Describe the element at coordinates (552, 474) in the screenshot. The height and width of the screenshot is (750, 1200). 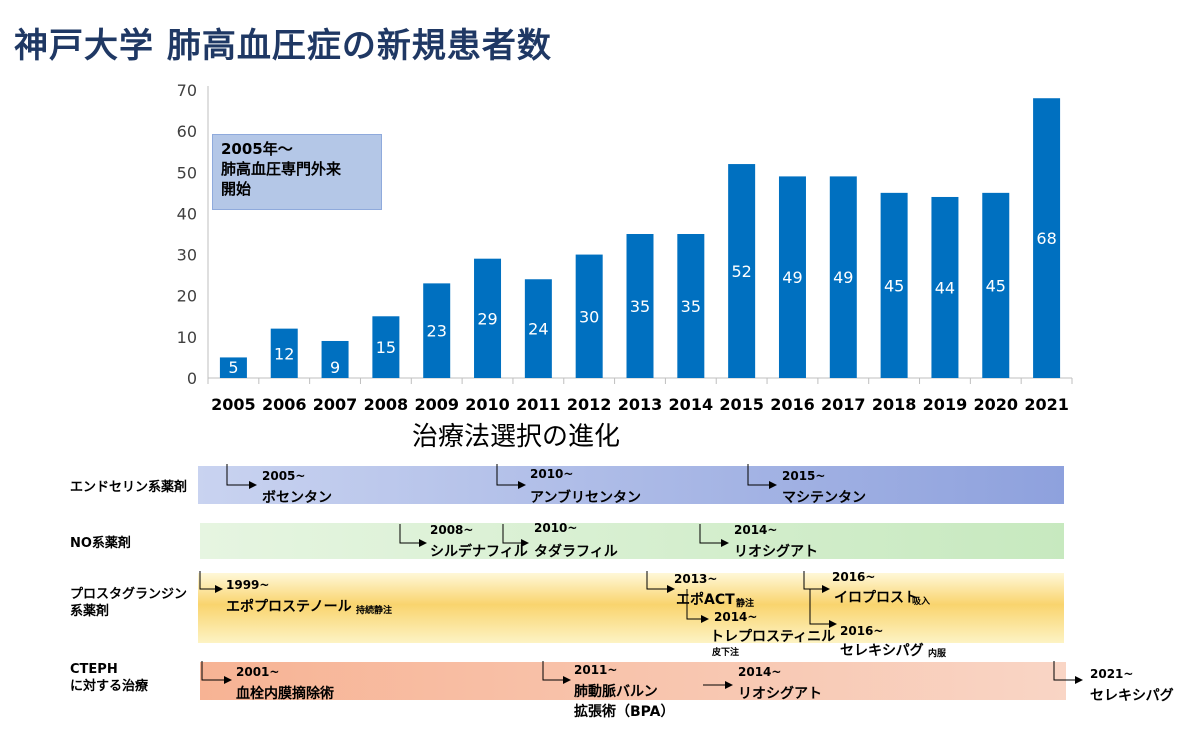
I see `year-ambrisentan: 2010~` at that location.